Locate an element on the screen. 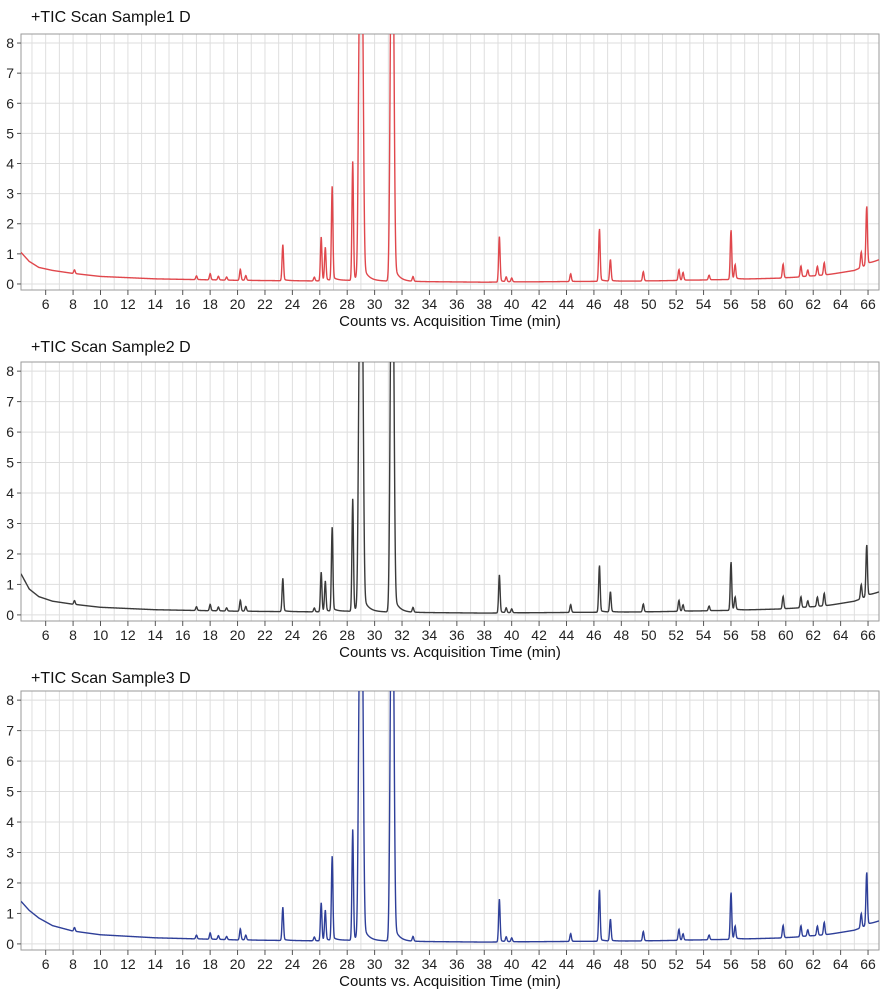  y-tick-label: 6 is located at coordinates (10, 432).